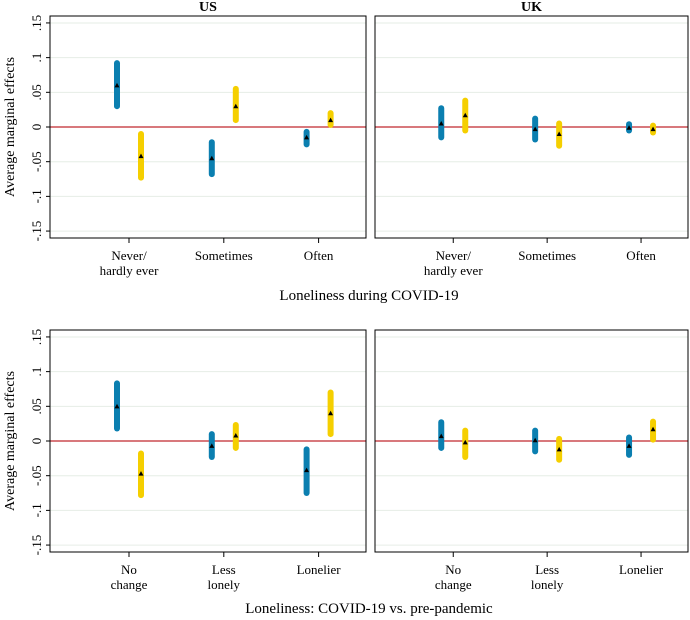 This screenshot has width=690, height=620. I want to click on x-axis-title: Loneliness during COVID-19, so click(368, 296).